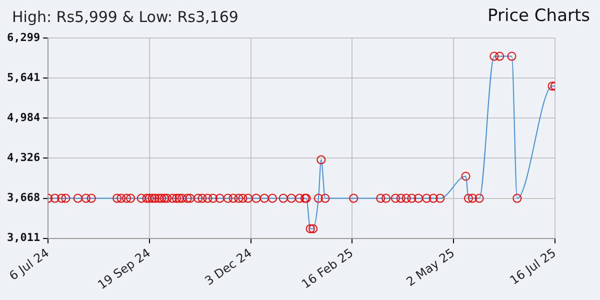  I want to click on y-tick-label: 3,011, so click(23, 237).